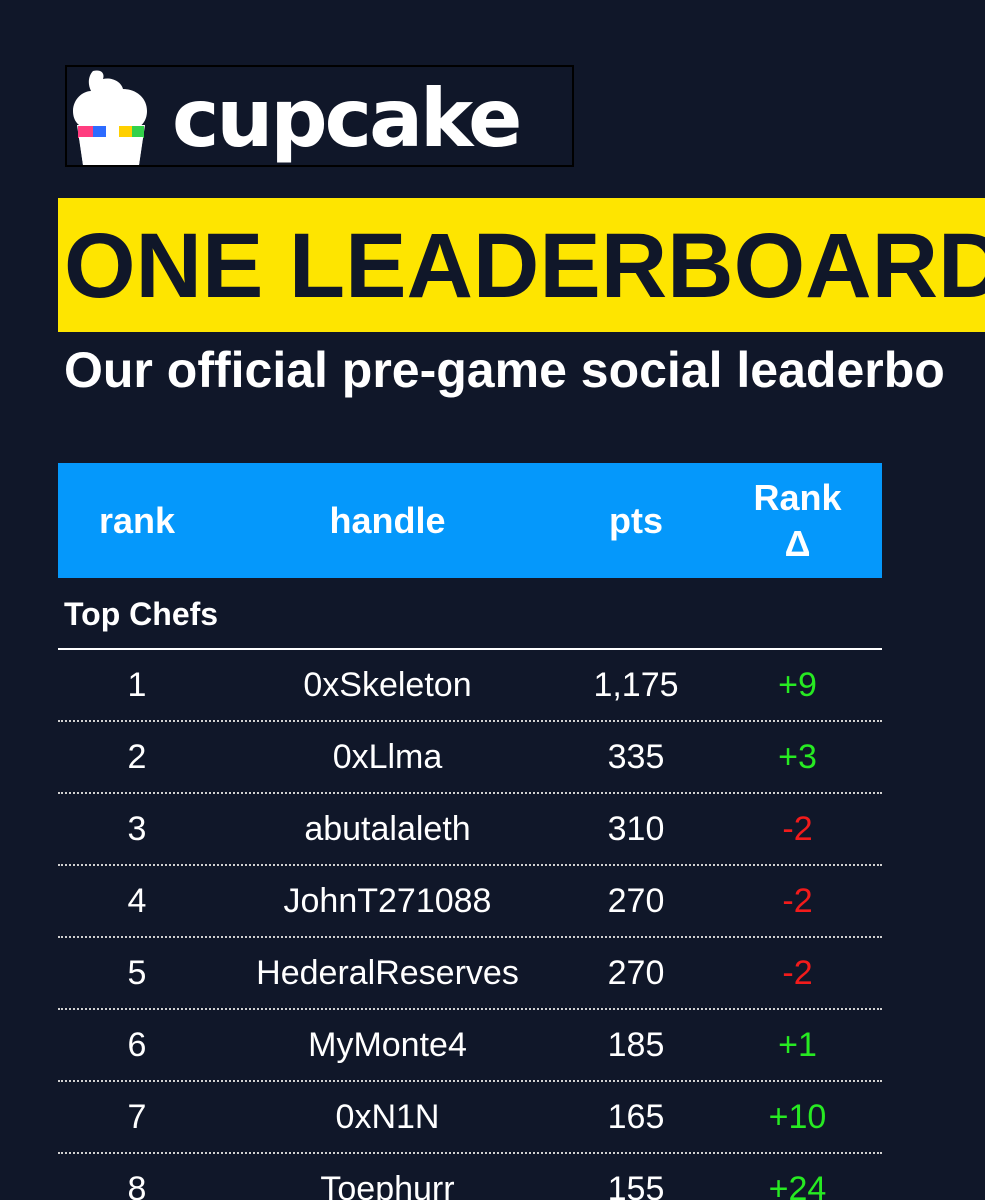 The height and width of the screenshot is (1200, 985). Describe the element at coordinates (797, 1185) in the screenshot. I see `delta-cell: +24` at that location.